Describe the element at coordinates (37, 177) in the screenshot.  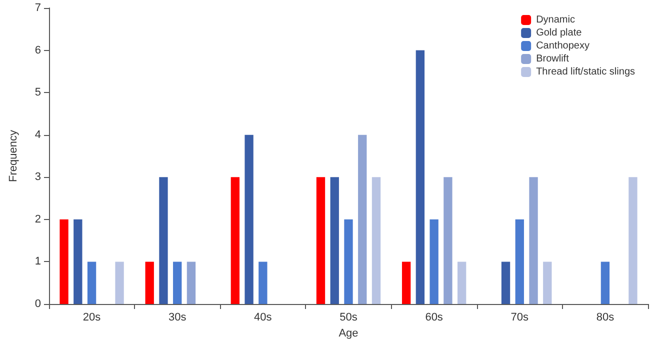
I see `y-tick-label: 3` at that location.